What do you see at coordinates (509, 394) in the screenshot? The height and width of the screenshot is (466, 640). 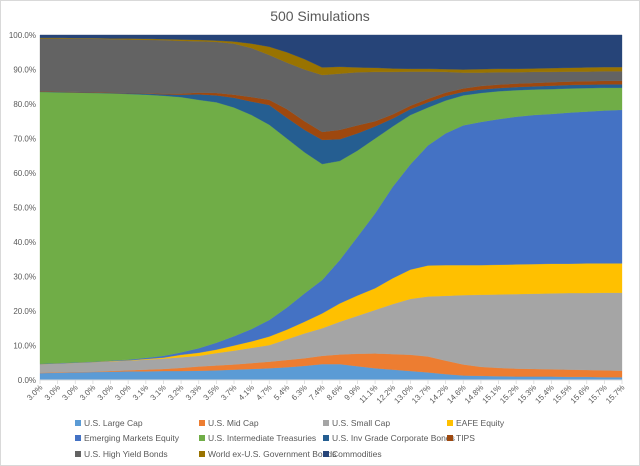 I see `x-tick-label: 15.2%` at bounding box center [509, 394].